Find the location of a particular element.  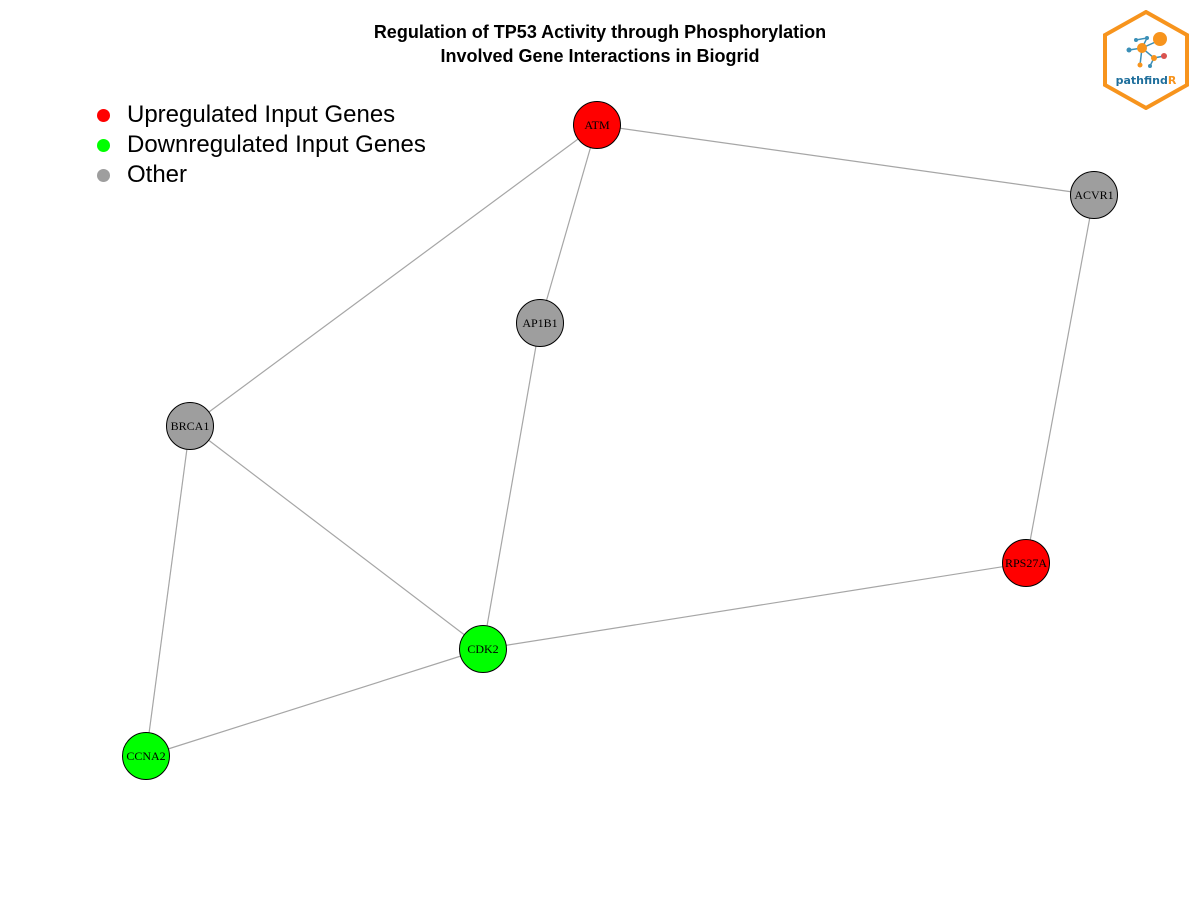

edge-atm-ap1b1 is located at coordinates (568, 224).